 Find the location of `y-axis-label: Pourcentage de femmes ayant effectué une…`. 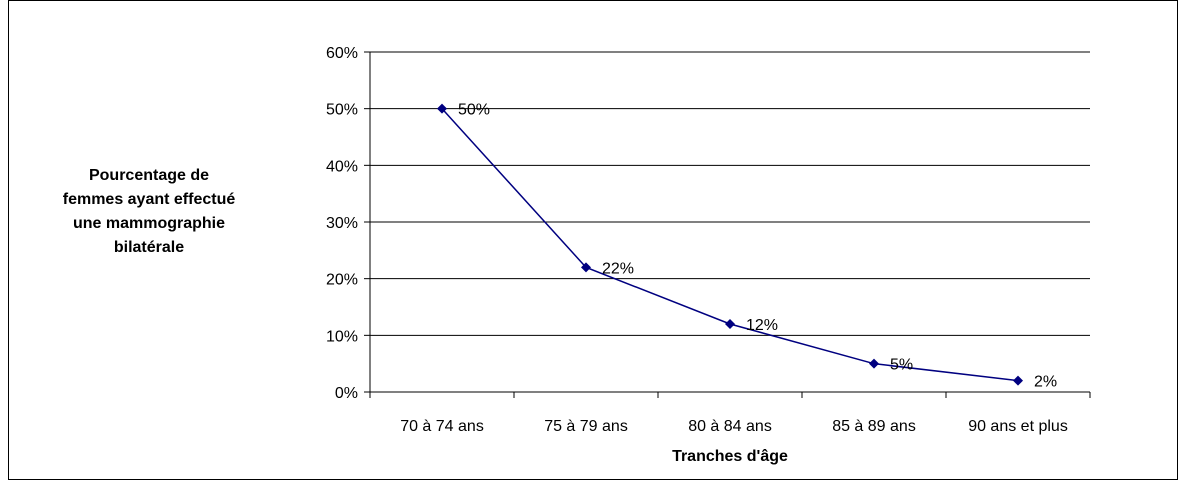

y-axis-label: Pourcentage de femmes ayant effectué une… is located at coordinates (149, 211).